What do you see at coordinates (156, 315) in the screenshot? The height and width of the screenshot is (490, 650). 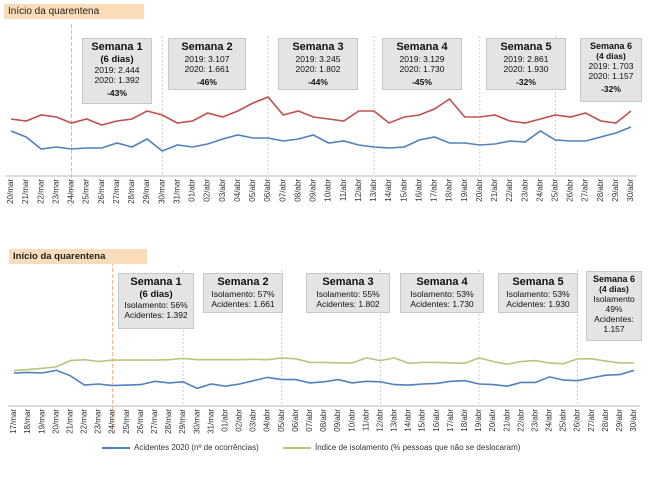 I see `week-acc: Acidentes: 1.392` at bounding box center [156, 315].